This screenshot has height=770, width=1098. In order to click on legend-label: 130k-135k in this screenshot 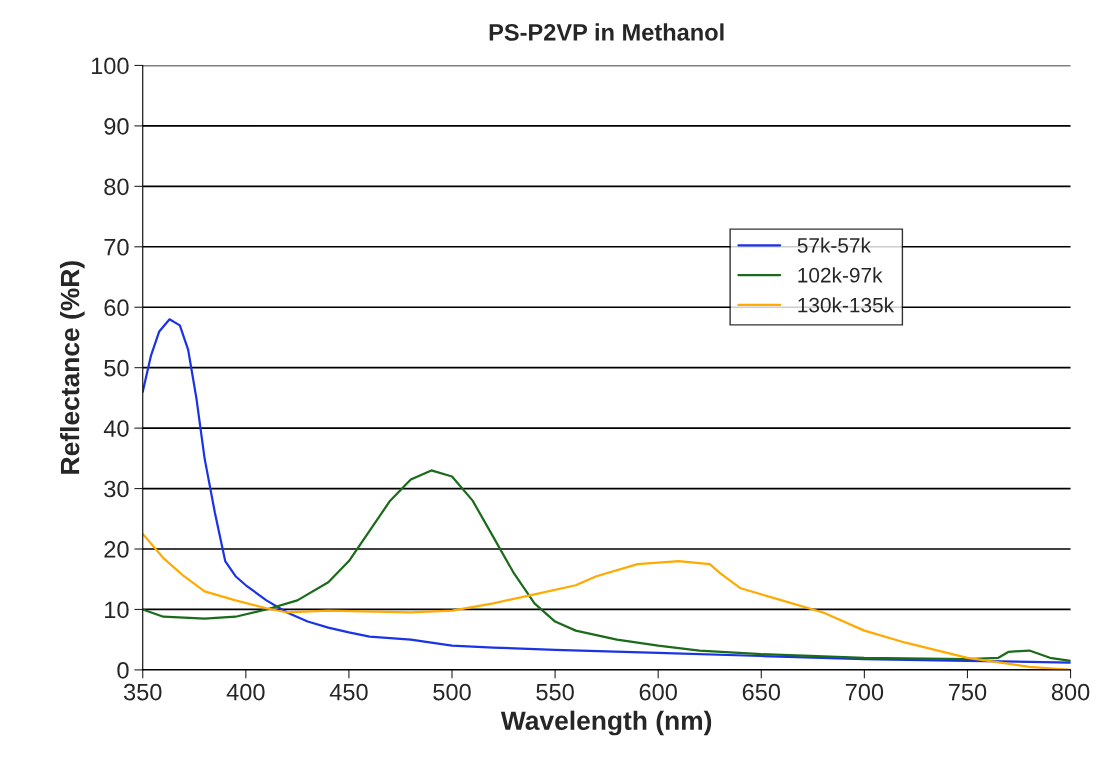, I will do `click(846, 305)`.